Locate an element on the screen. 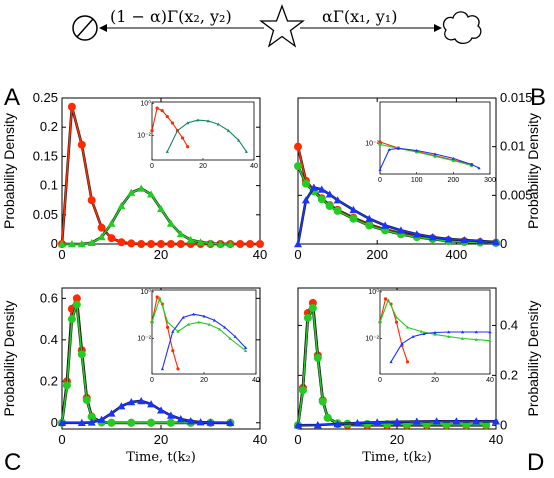 The image size is (554, 478). cloud-icon is located at coordinates (462, 28).